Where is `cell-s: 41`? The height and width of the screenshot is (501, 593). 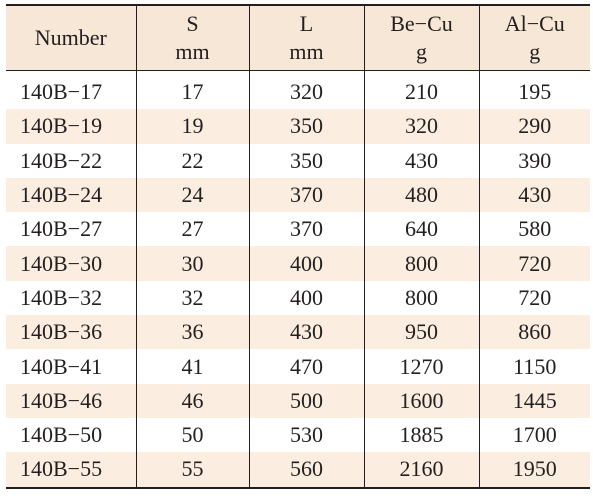
cell-s: 41 is located at coordinates (193, 366).